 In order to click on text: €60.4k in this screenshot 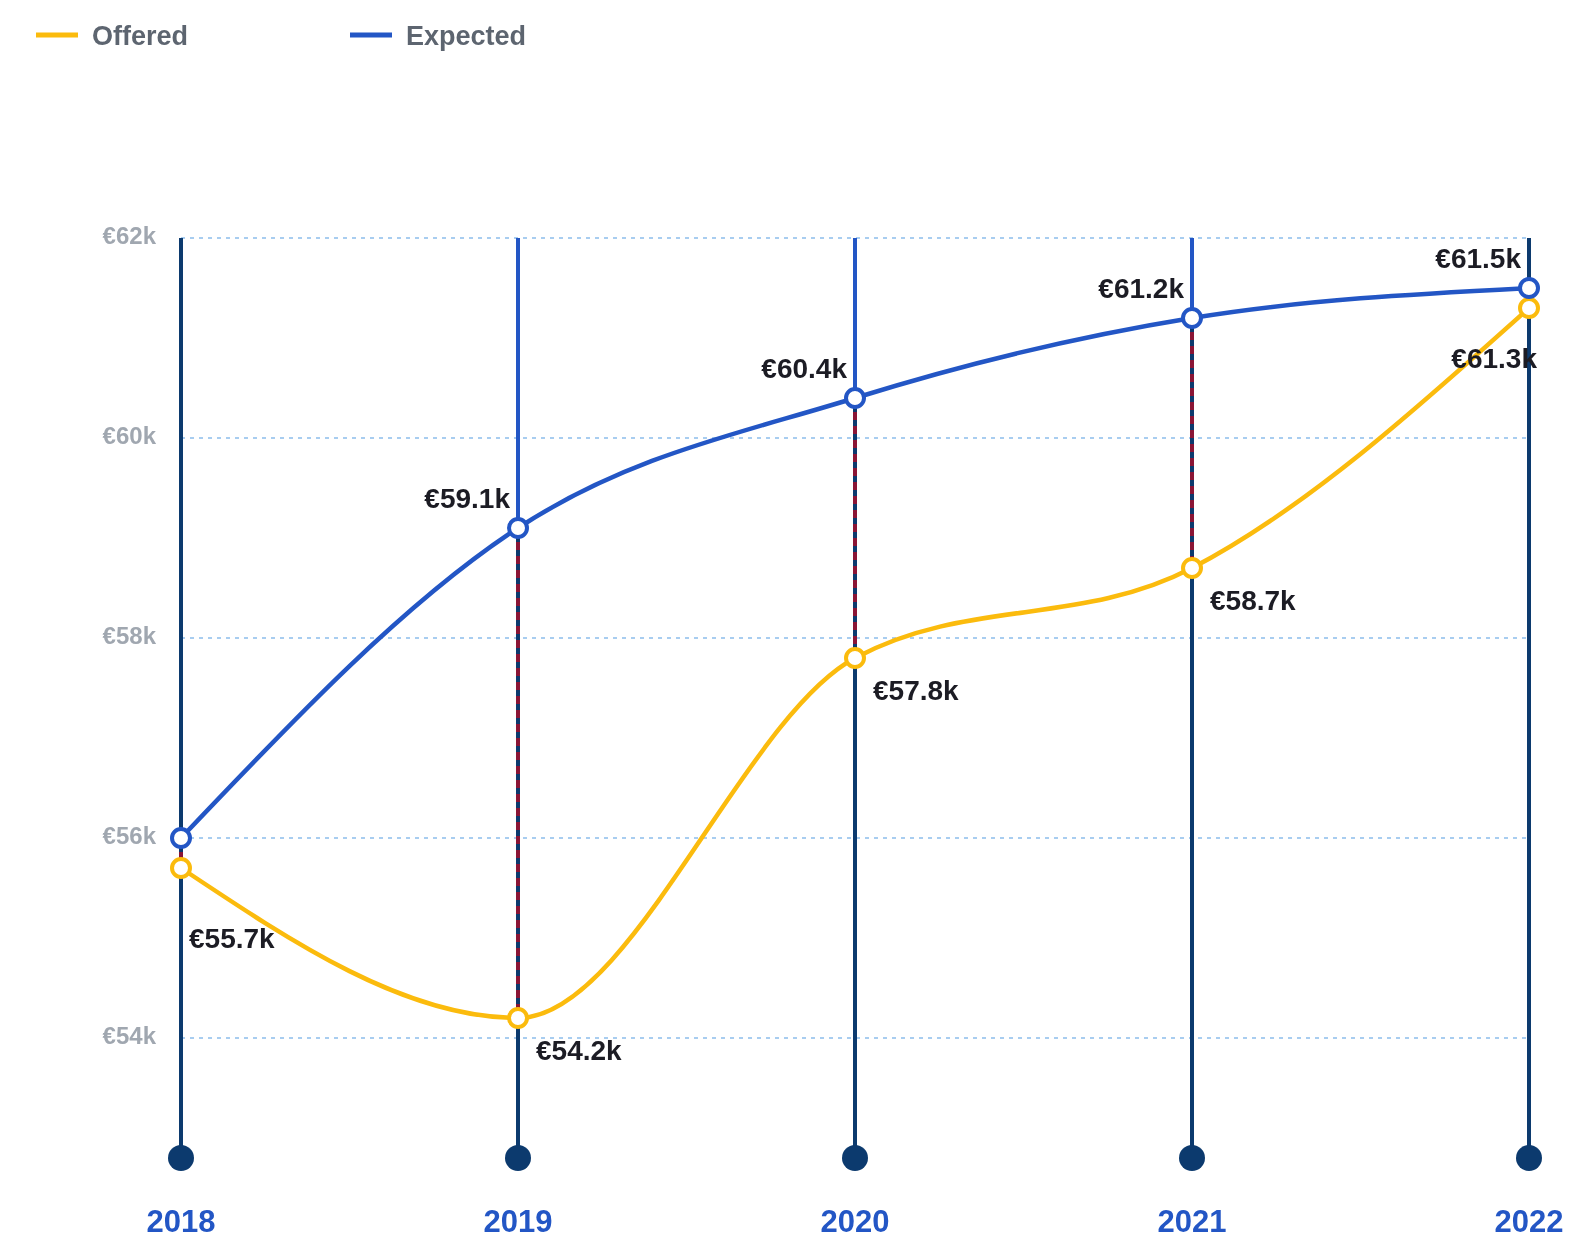, I will do `click(804, 368)`.